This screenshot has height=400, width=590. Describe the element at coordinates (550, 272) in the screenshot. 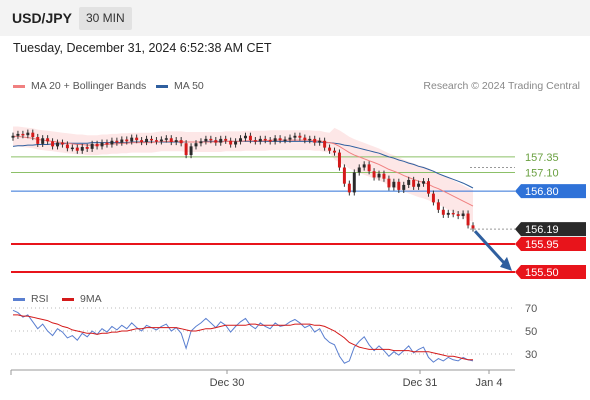

I see `level-tag-155.50` at that location.